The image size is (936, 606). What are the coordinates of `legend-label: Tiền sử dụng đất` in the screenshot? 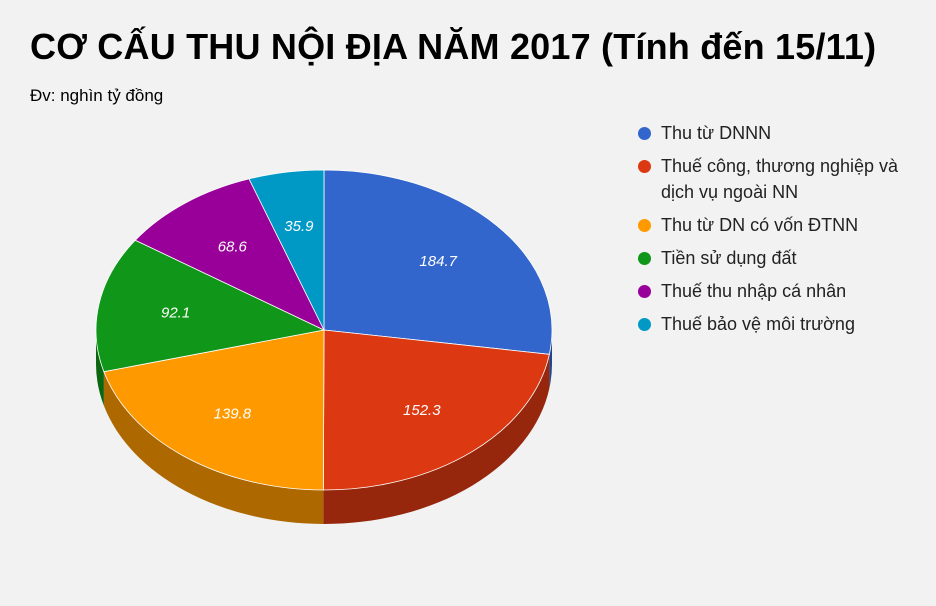 It's located at (729, 258).